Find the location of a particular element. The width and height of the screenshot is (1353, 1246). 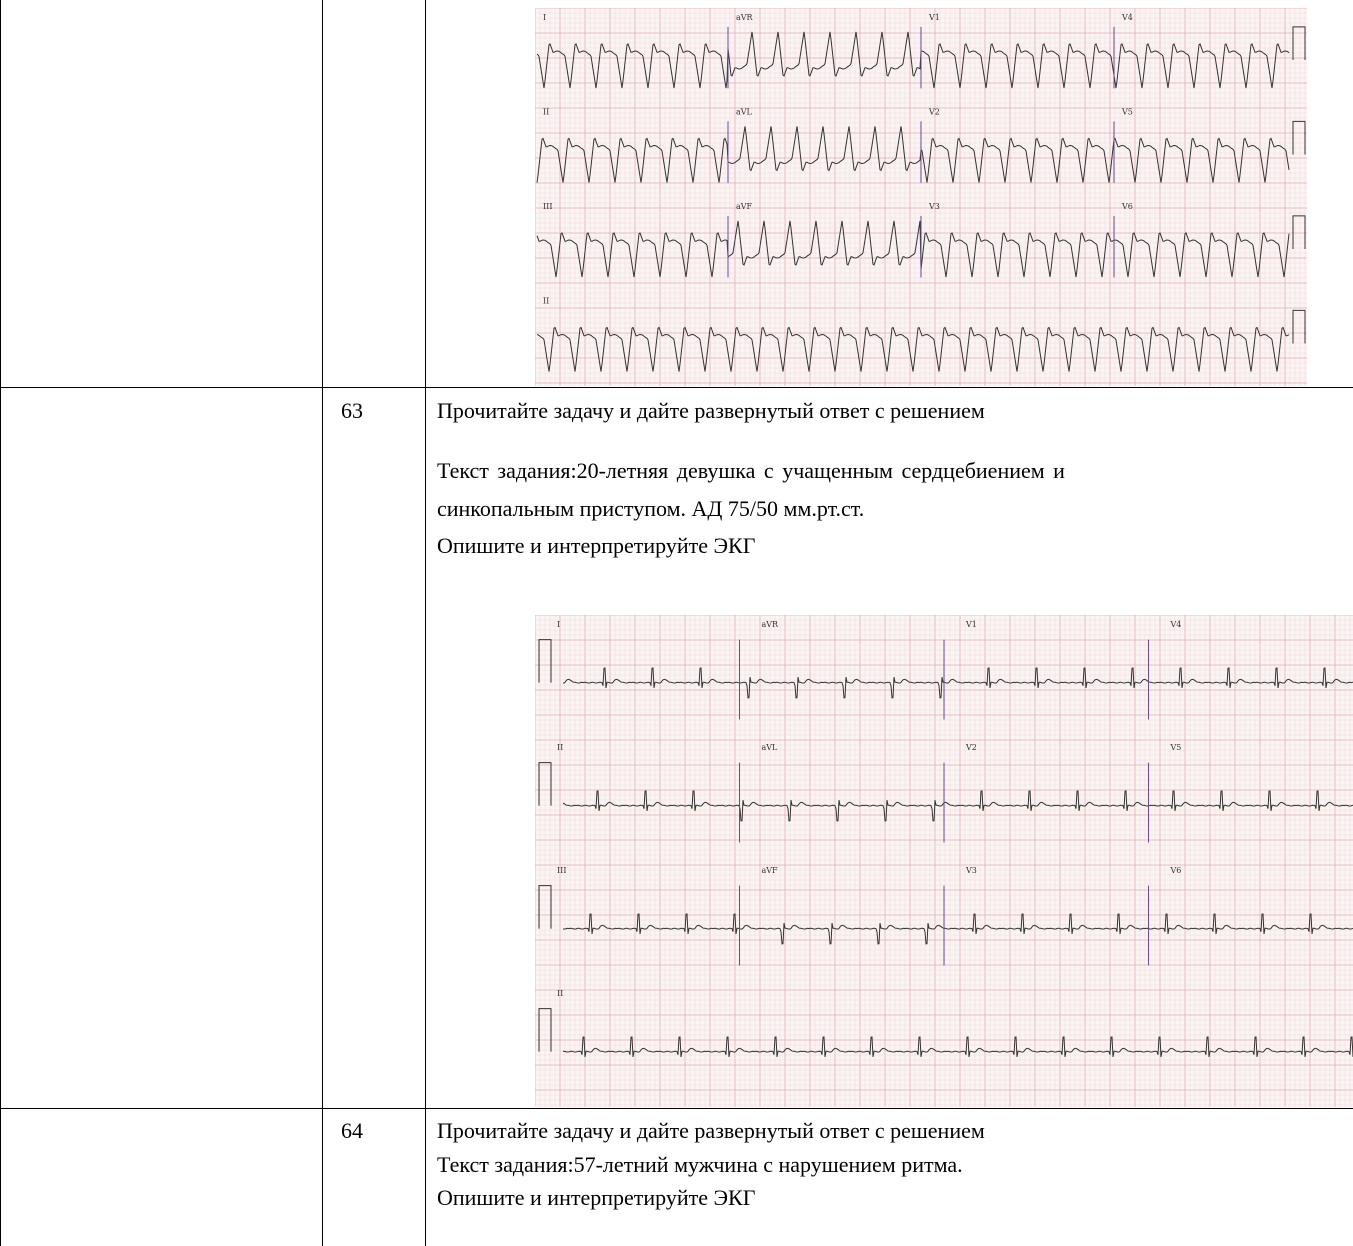

task-number-64: 64 is located at coordinates (352, 1130).